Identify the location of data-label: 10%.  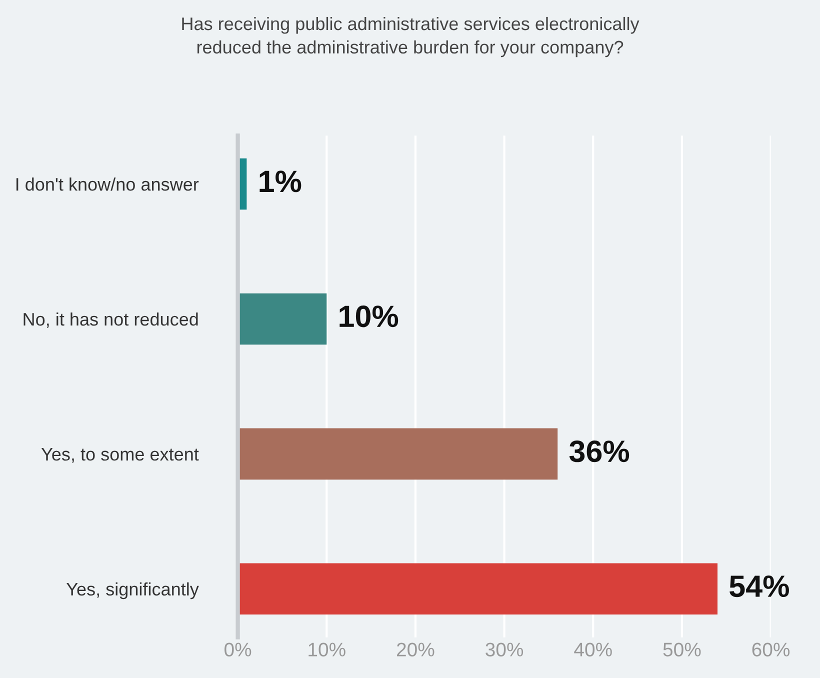
(369, 317).